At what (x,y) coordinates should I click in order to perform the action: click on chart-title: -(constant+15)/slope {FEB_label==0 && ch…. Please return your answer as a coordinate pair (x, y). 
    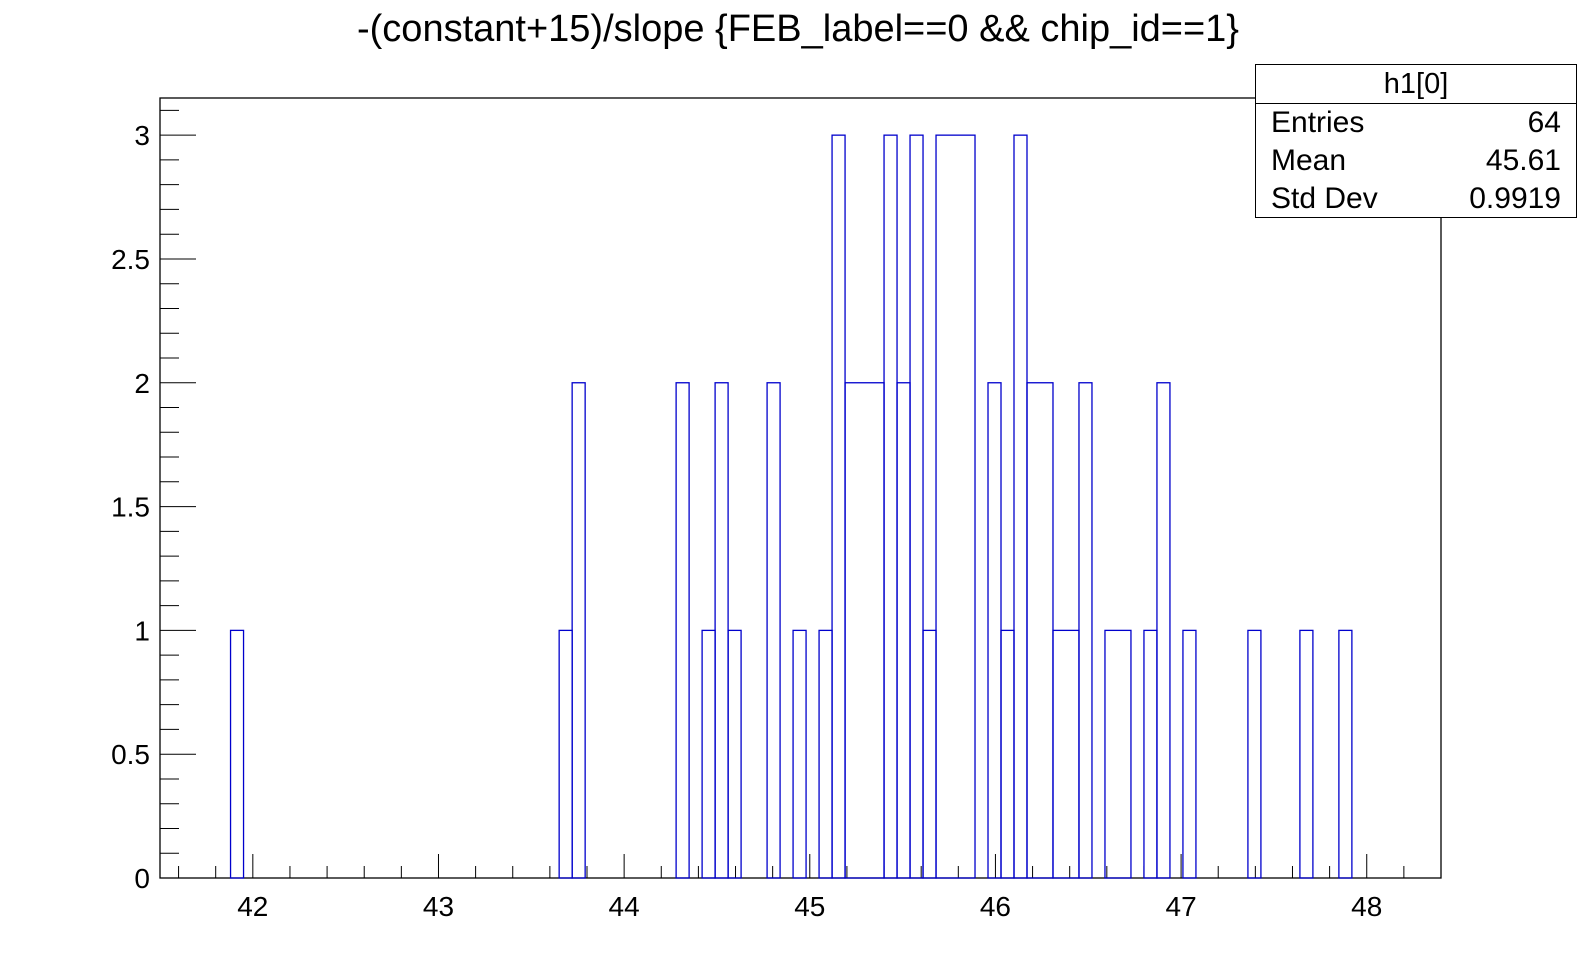
    Looking at the image, I should click on (798, 29).